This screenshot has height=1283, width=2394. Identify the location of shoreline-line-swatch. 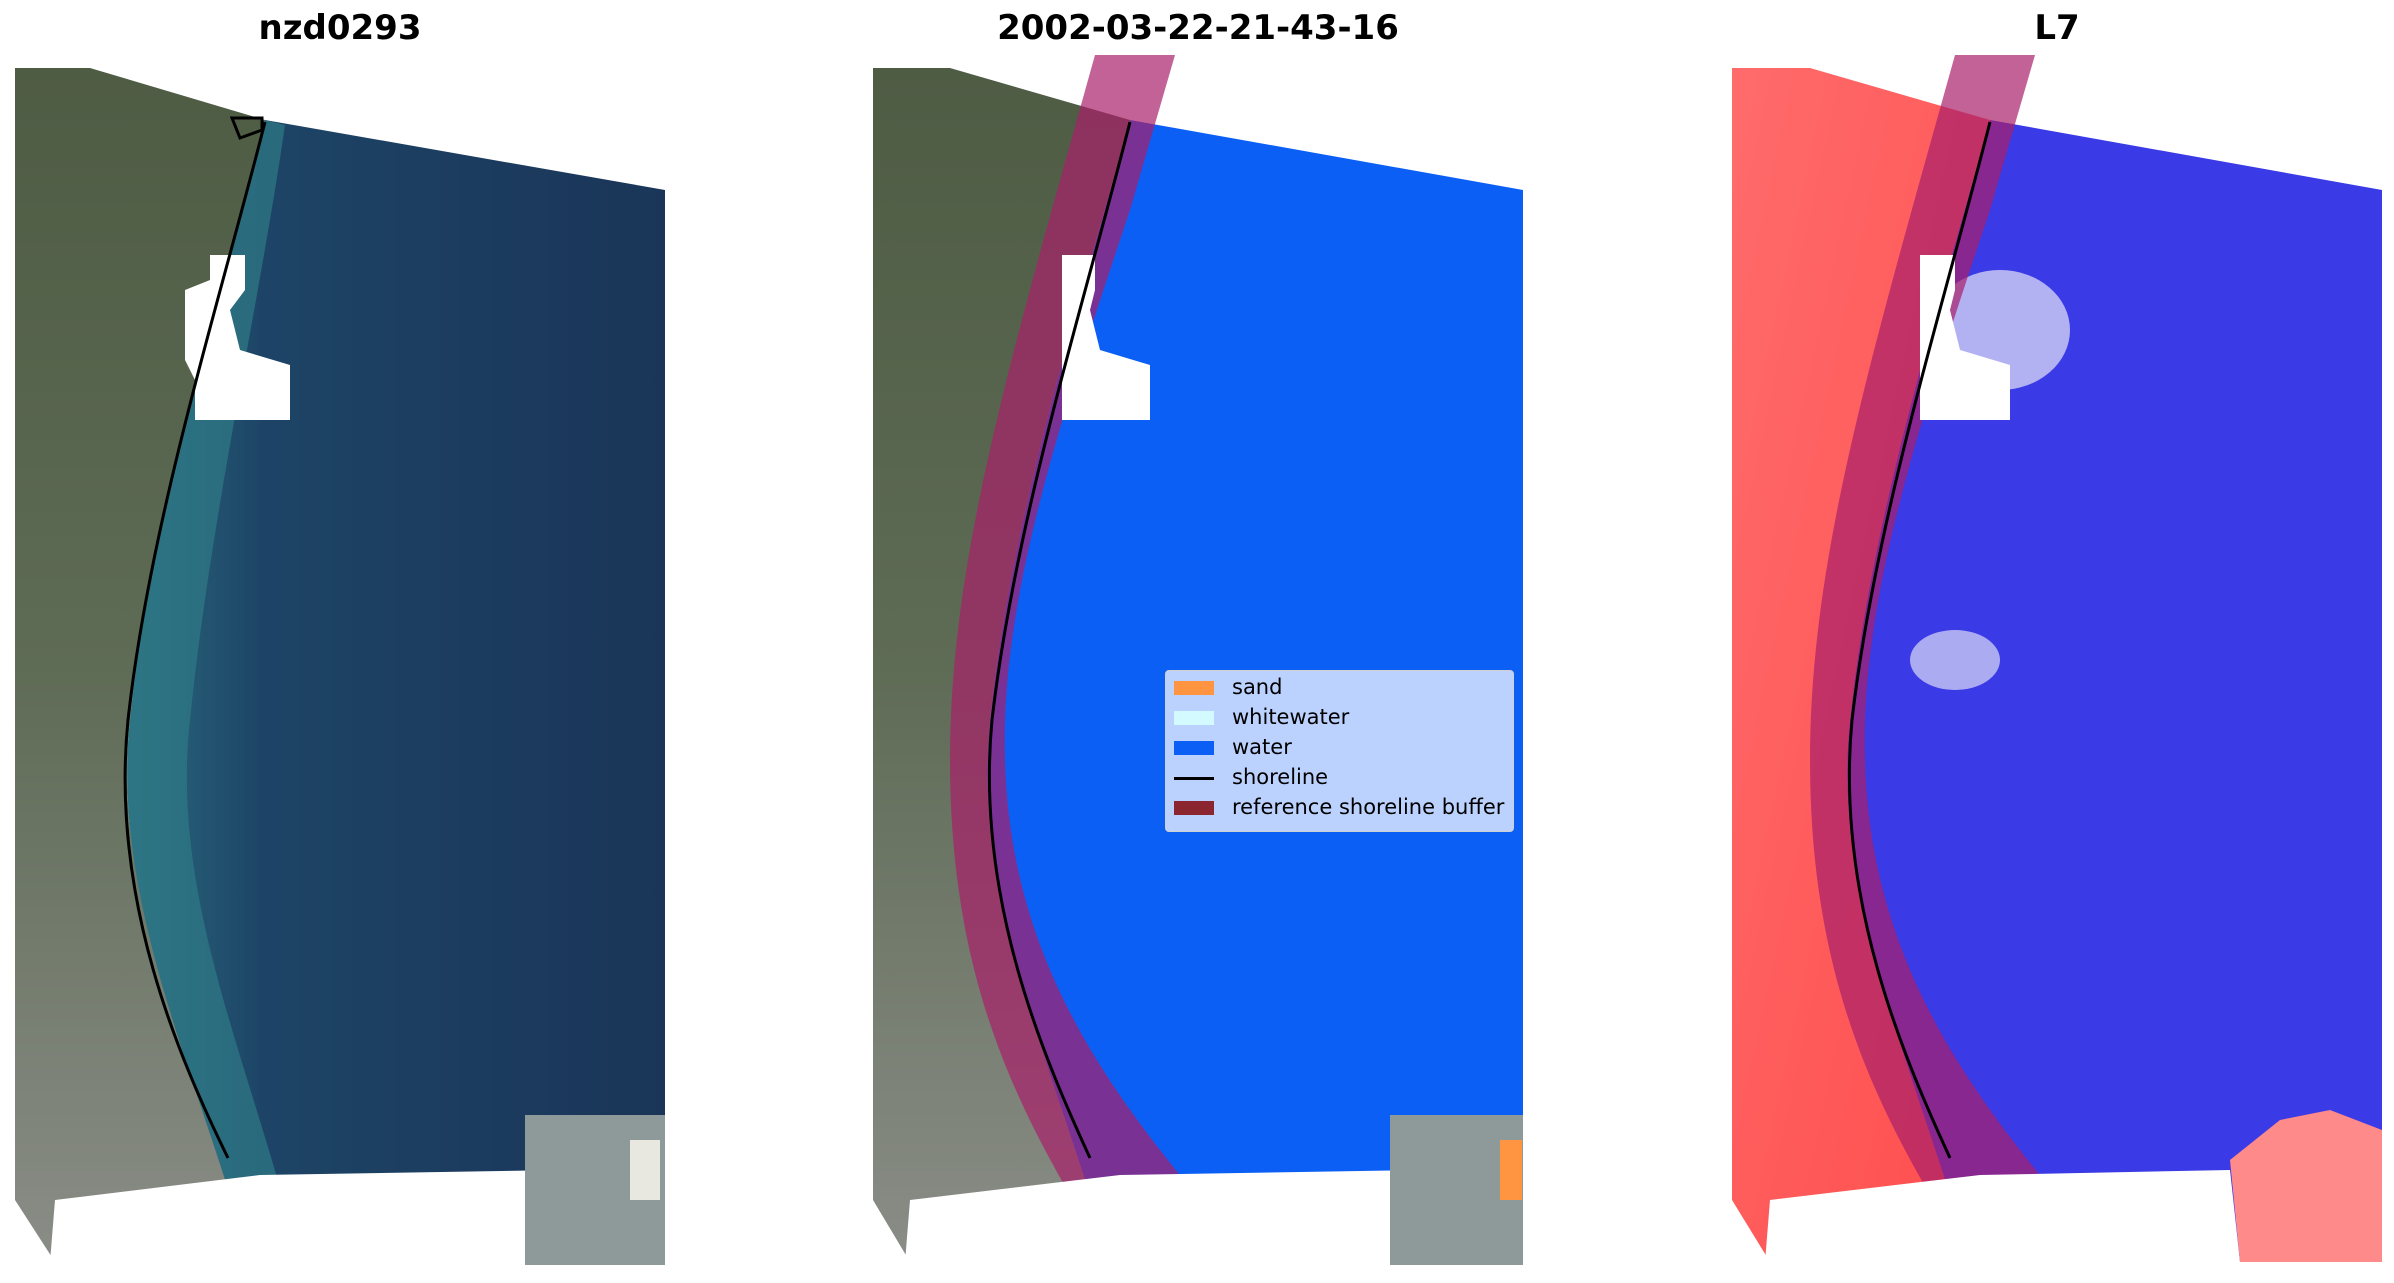
(1194, 778).